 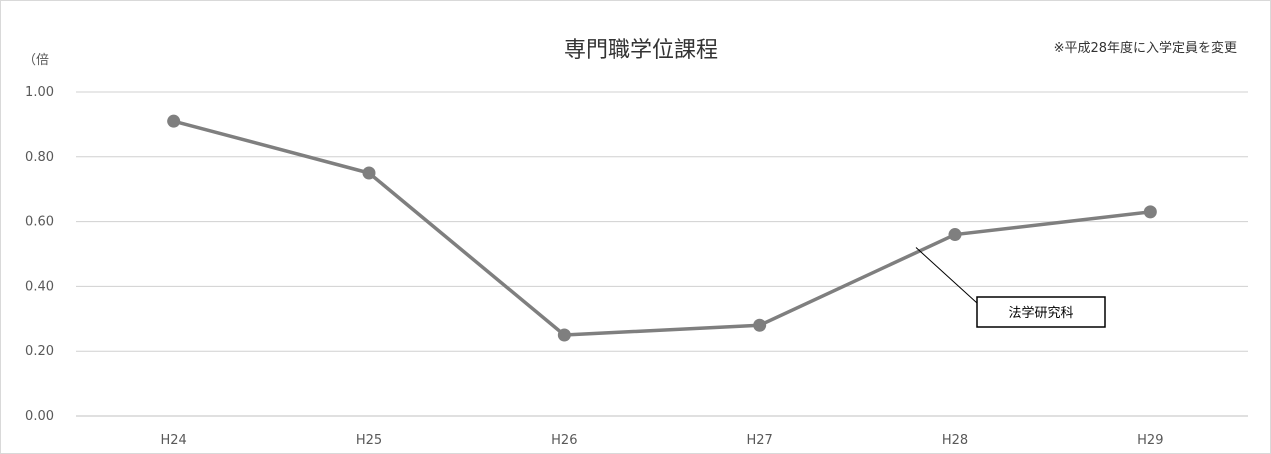 What do you see at coordinates (36, 60) in the screenshot?
I see `y-axis-unit-label: （倍` at bounding box center [36, 60].